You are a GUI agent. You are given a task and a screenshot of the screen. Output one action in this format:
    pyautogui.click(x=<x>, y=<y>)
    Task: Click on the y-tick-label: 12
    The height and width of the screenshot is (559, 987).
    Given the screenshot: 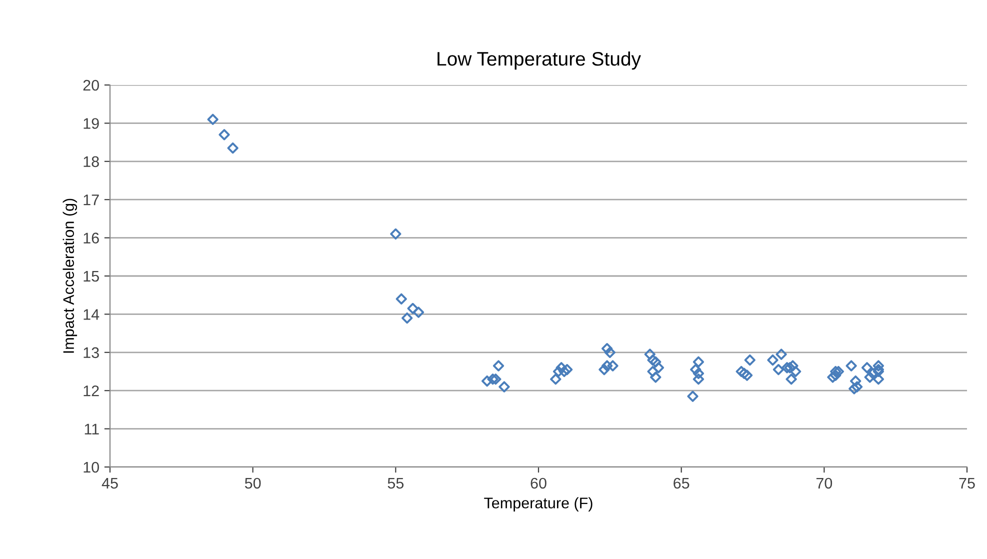 What is the action you would take?
    pyautogui.click(x=91, y=390)
    